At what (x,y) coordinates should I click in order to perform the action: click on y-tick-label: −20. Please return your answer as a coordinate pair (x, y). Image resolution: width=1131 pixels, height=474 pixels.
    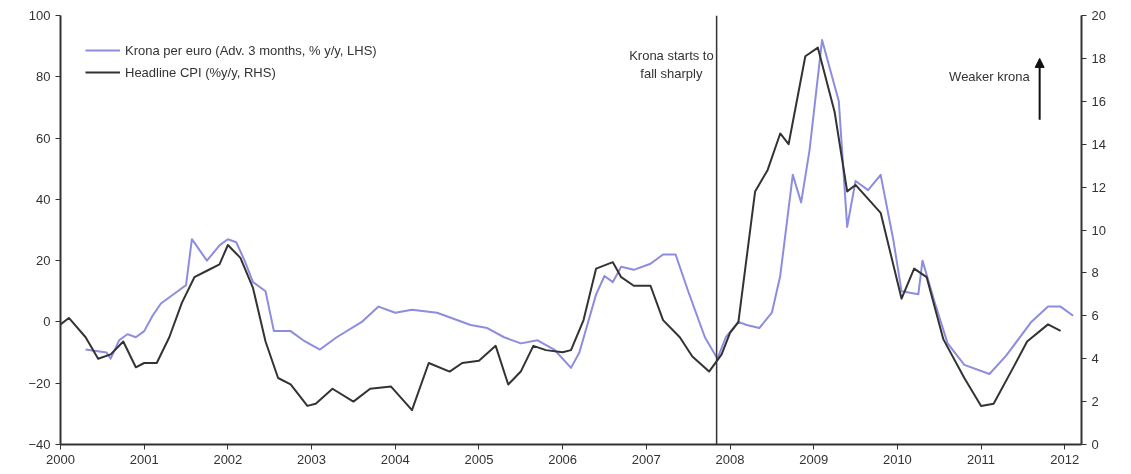
    Looking at the image, I should click on (39, 383).